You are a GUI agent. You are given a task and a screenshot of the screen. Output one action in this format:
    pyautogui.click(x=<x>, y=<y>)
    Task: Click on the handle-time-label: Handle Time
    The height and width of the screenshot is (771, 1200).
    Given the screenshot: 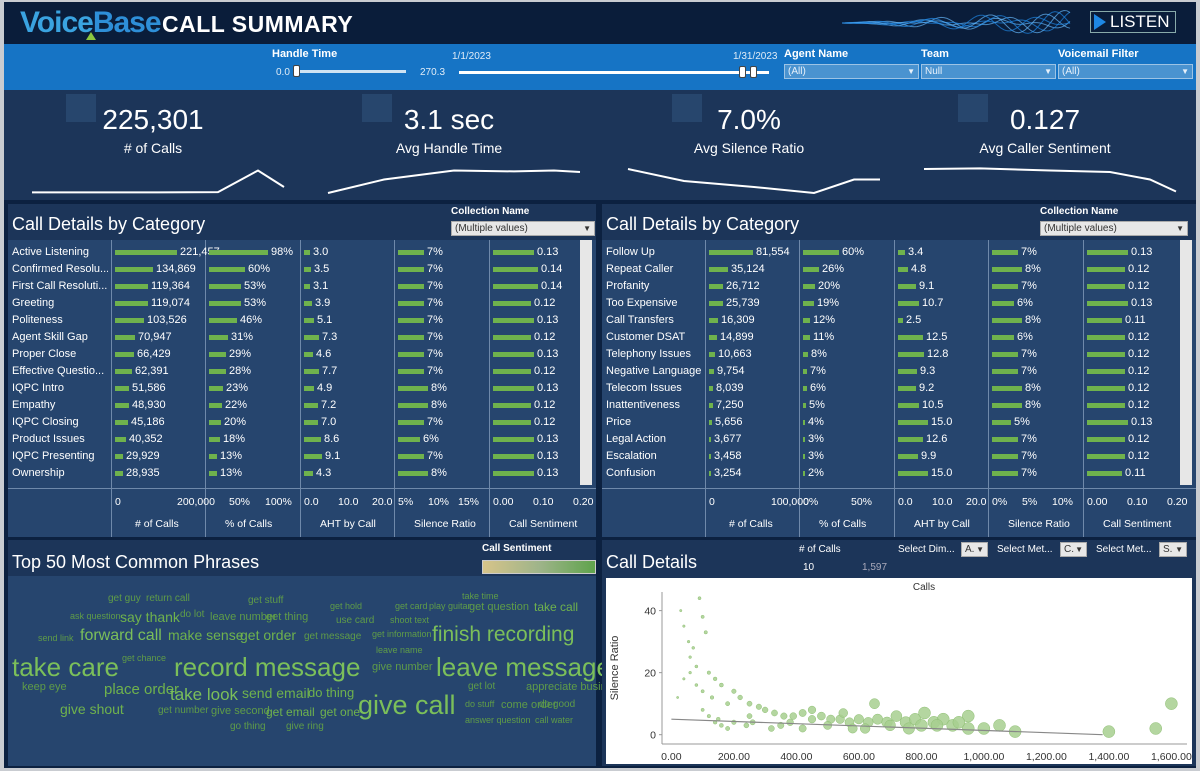 What is the action you would take?
    pyautogui.click(x=305, y=54)
    